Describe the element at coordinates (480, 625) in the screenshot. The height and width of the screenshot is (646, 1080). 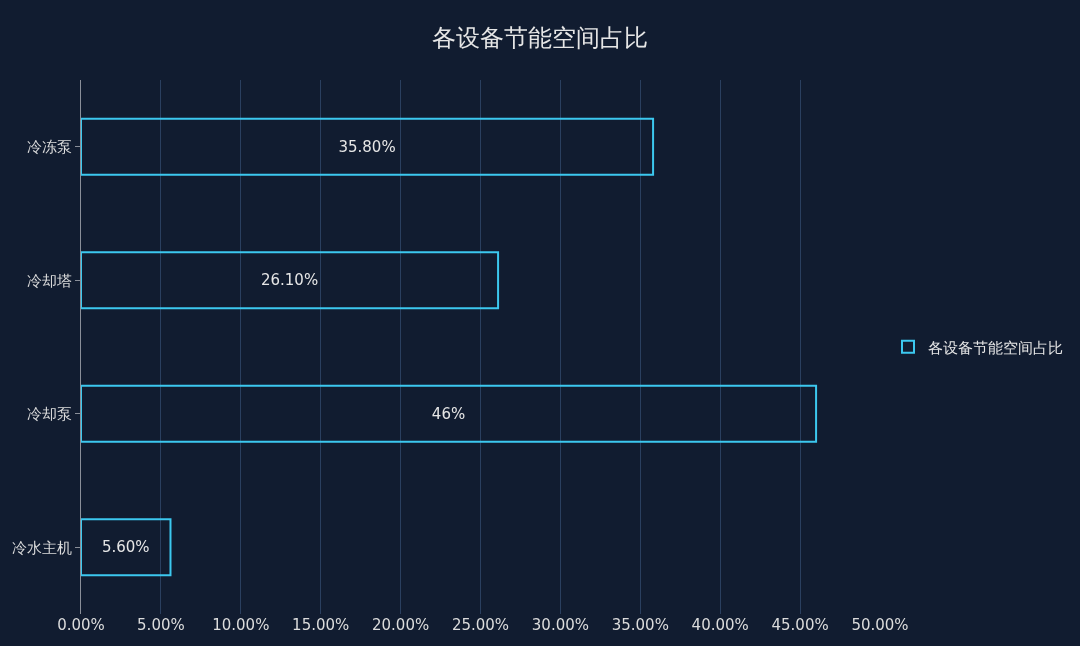
I see `x-tick-label: 25.00%` at that location.